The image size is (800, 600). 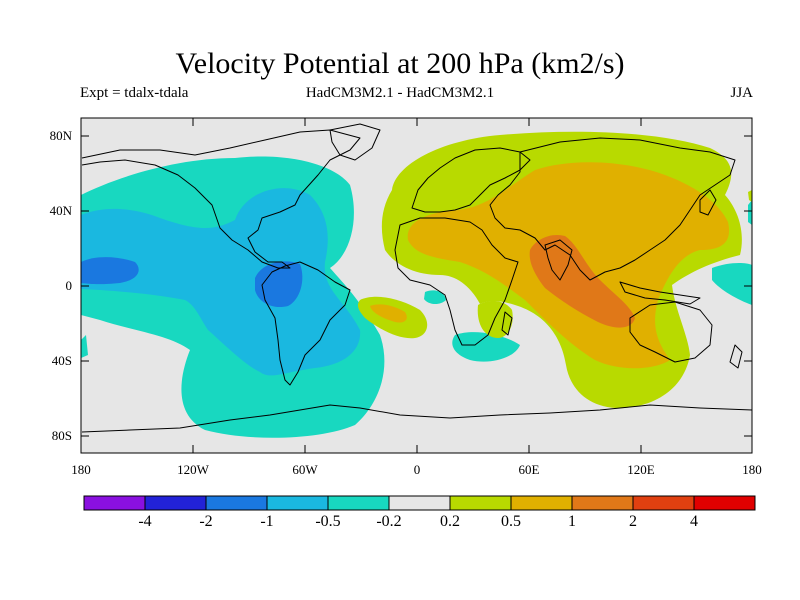 What do you see at coordinates (750, 212) in the screenshot?
I see `negative-region-atlantic` at bounding box center [750, 212].